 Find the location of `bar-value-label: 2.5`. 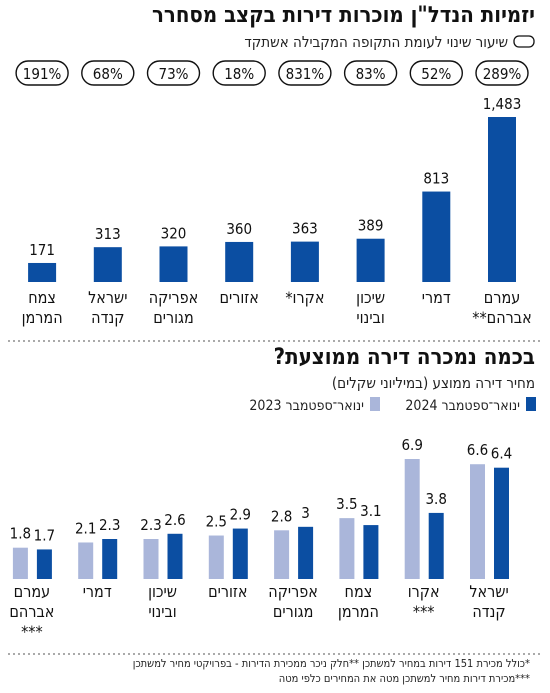

bar-value-label: 2.5 is located at coordinates (216, 522).